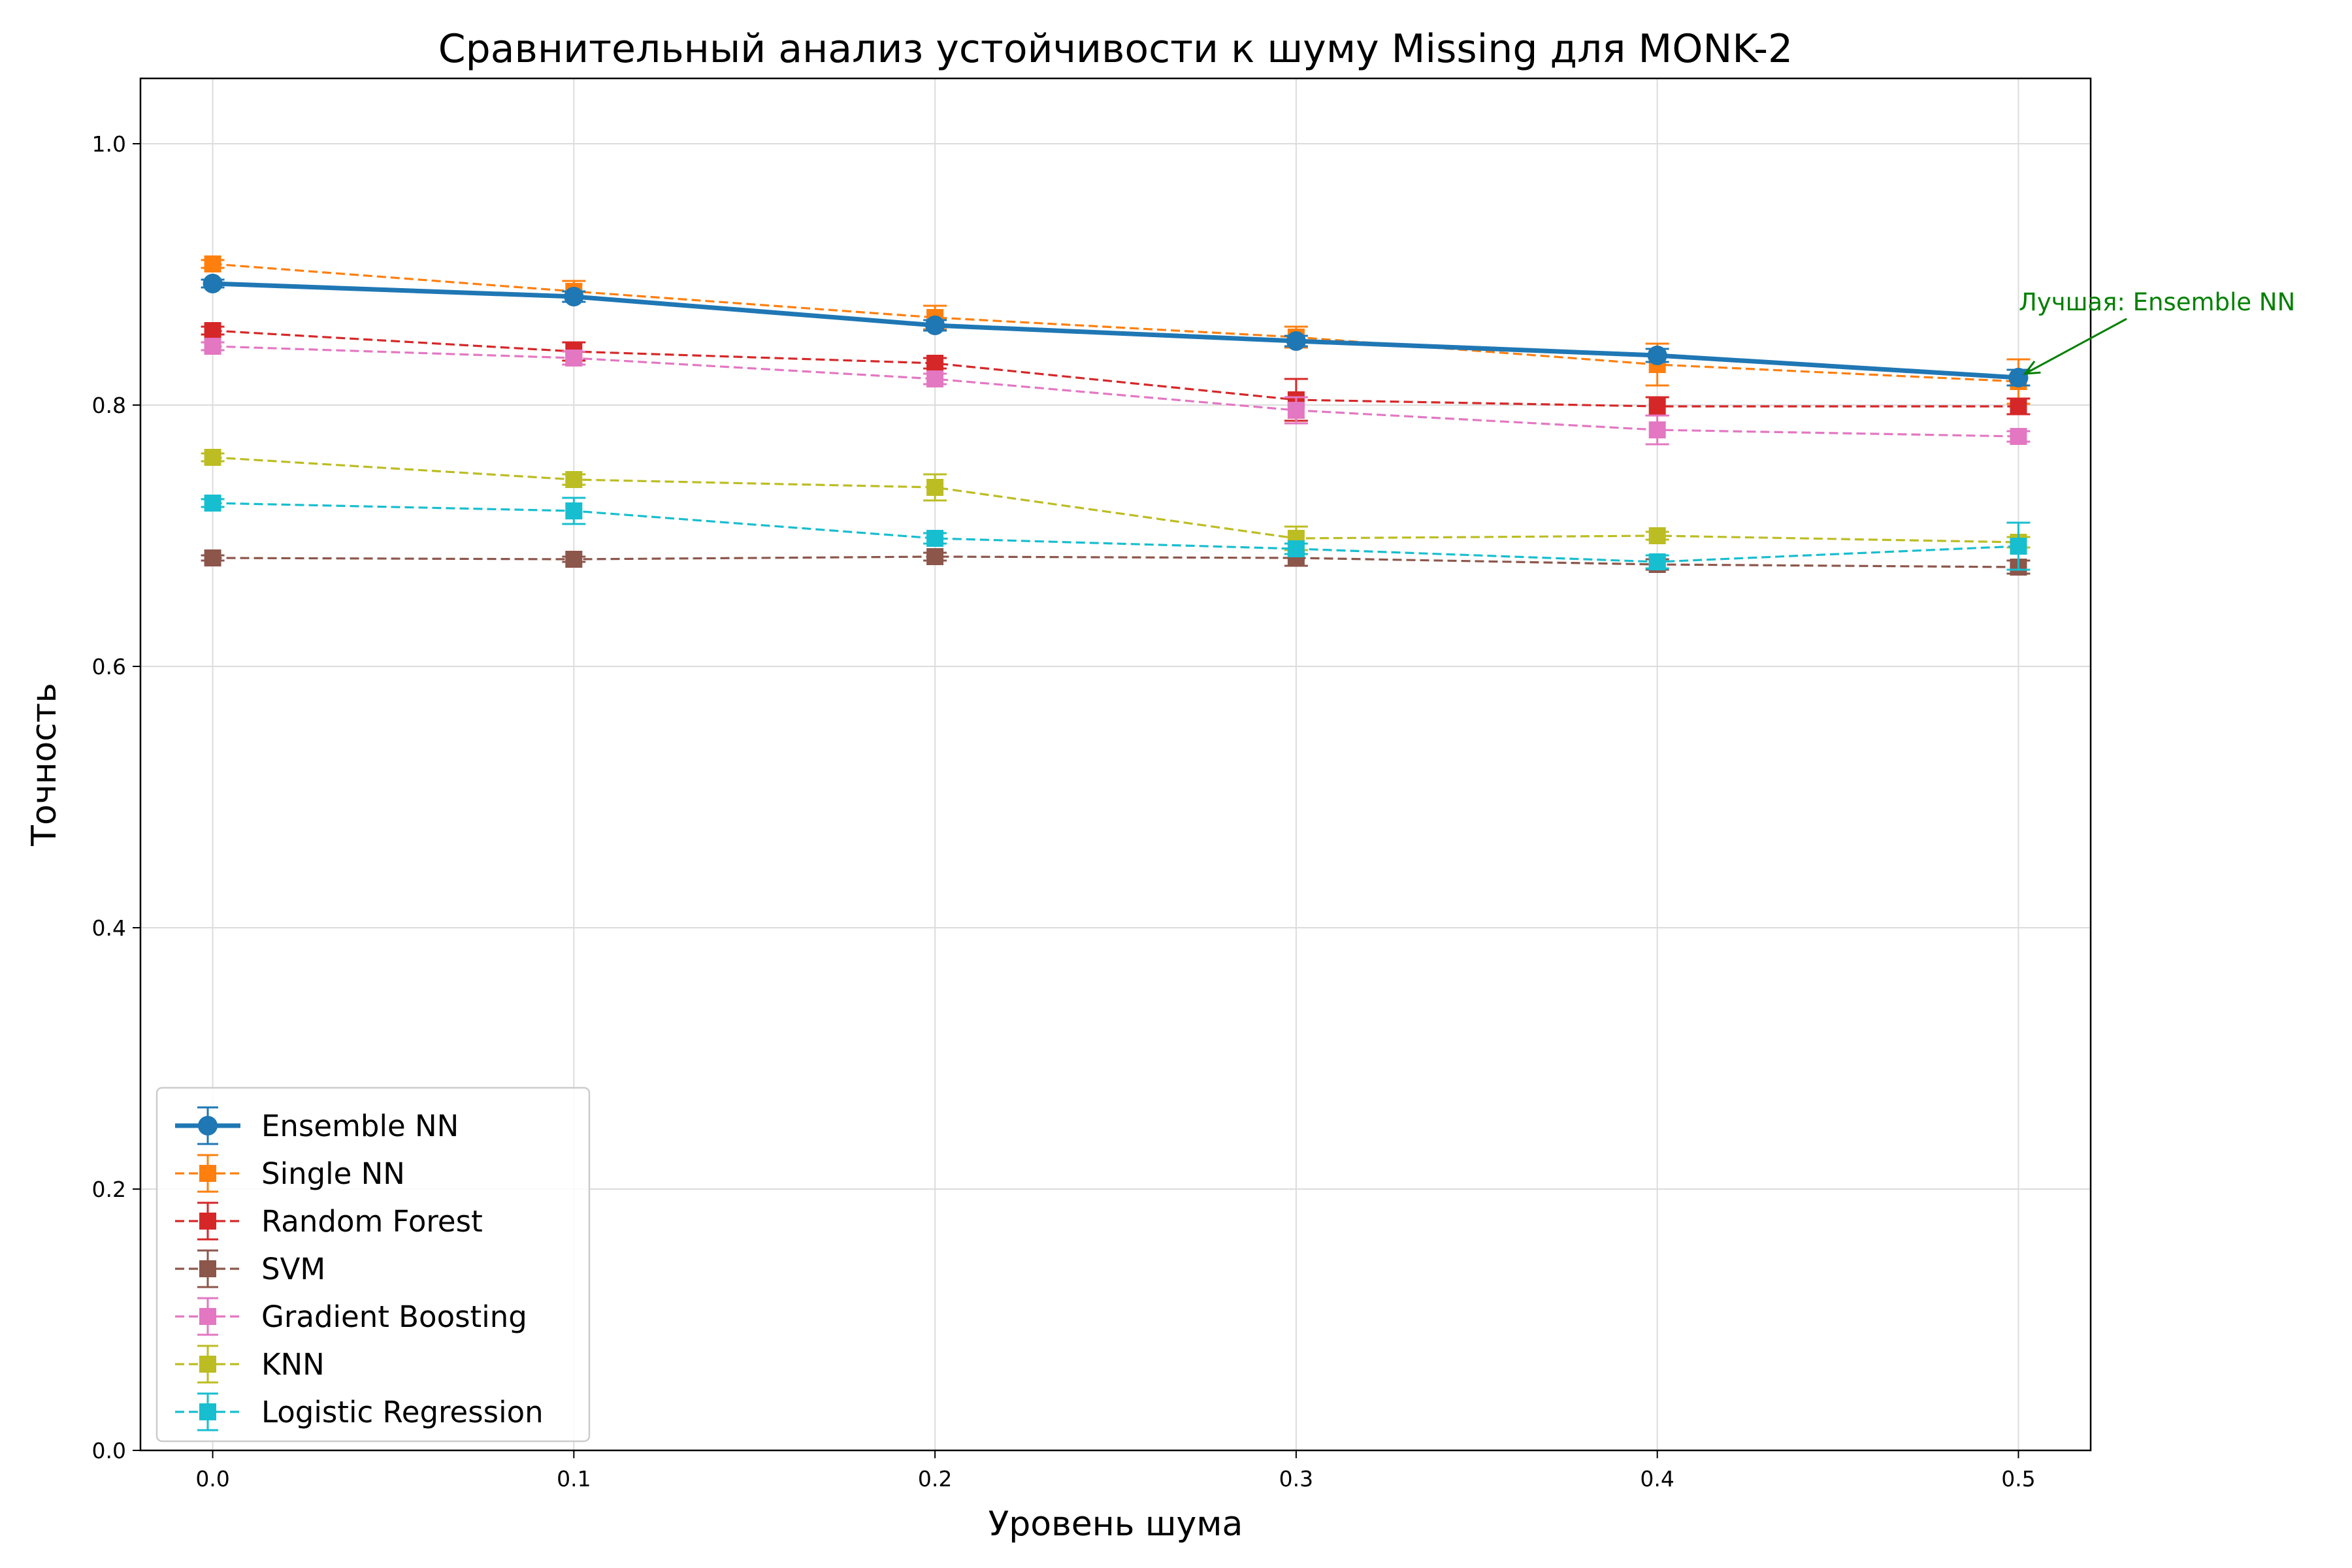 The height and width of the screenshot is (1568, 2352). I want to click on series-svm, so click(1116, 562).